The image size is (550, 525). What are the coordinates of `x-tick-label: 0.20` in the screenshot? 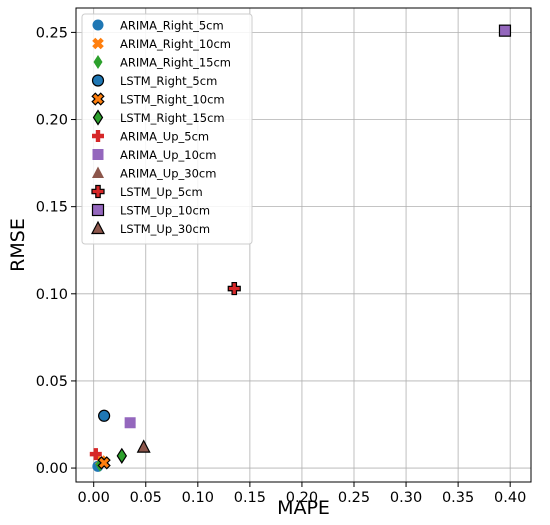 It's located at (302, 498).